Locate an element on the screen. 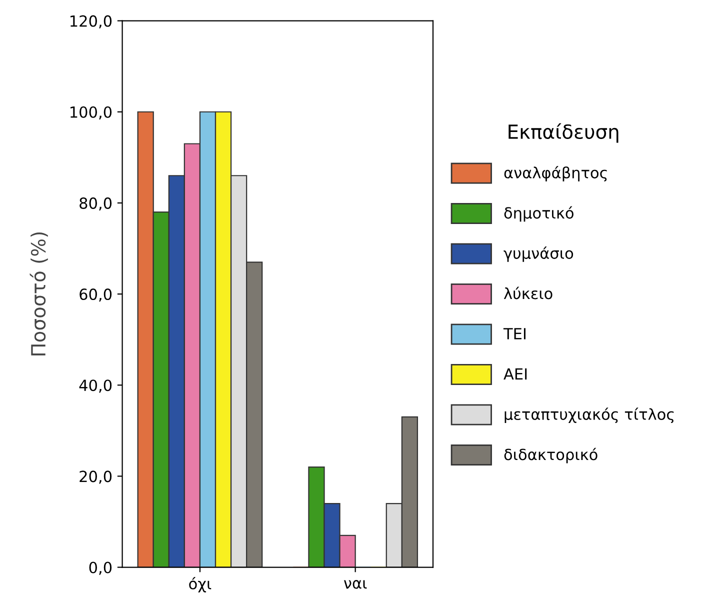 This screenshot has width=711, height=594. y-tick-label: 120,0 is located at coordinates (91, 21).